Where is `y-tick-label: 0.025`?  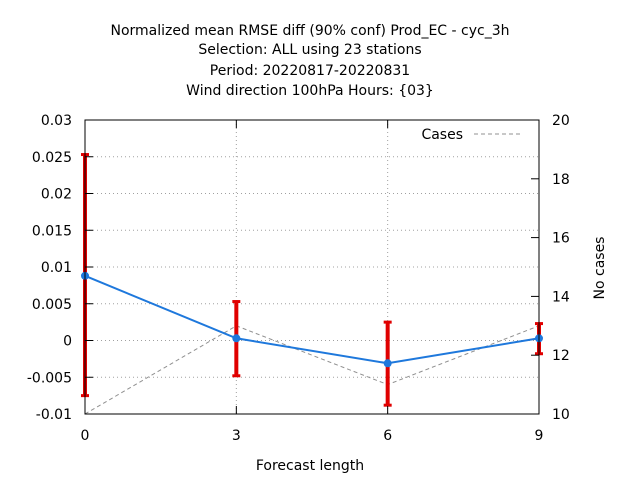
y-tick-label: 0.025 is located at coordinates (52, 158).